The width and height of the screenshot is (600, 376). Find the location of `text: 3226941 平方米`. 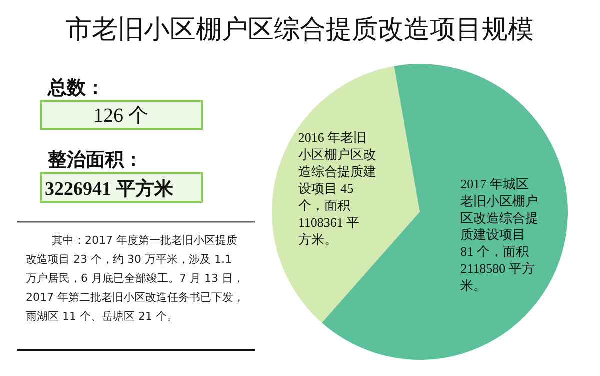

text: 3226941 平方米 is located at coordinates (109, 189).